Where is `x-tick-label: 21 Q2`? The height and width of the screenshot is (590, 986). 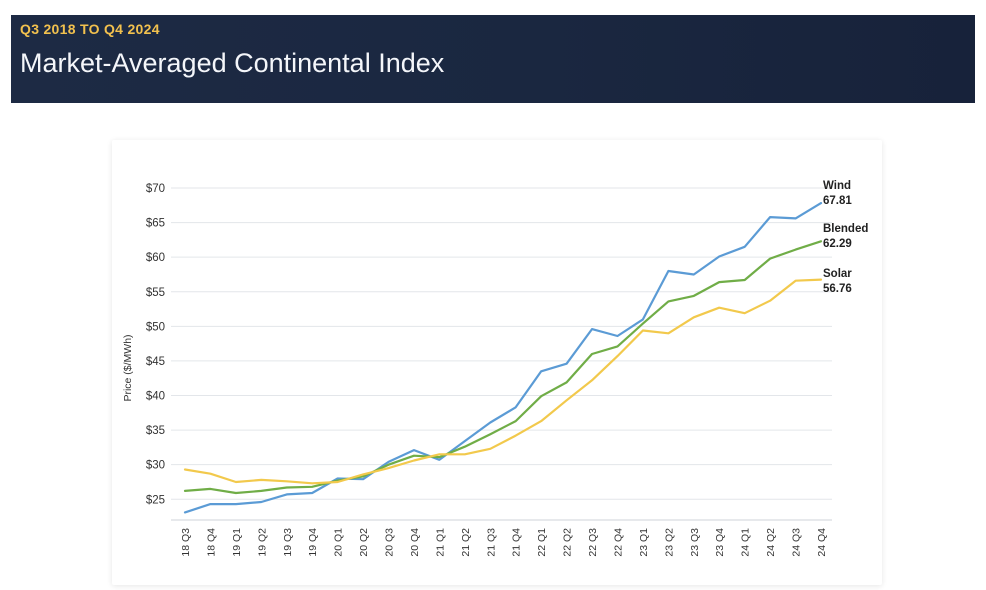 x-tick-label: 21 Q2 is located at coordinates (466, 542).